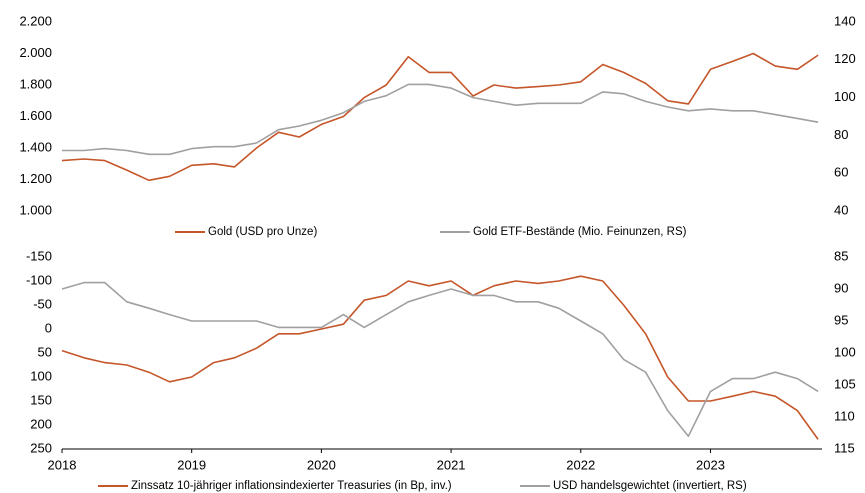 This screenshot has height=493, width=865. I want to click on y-tick-label: 1.600, so click(35, 115).